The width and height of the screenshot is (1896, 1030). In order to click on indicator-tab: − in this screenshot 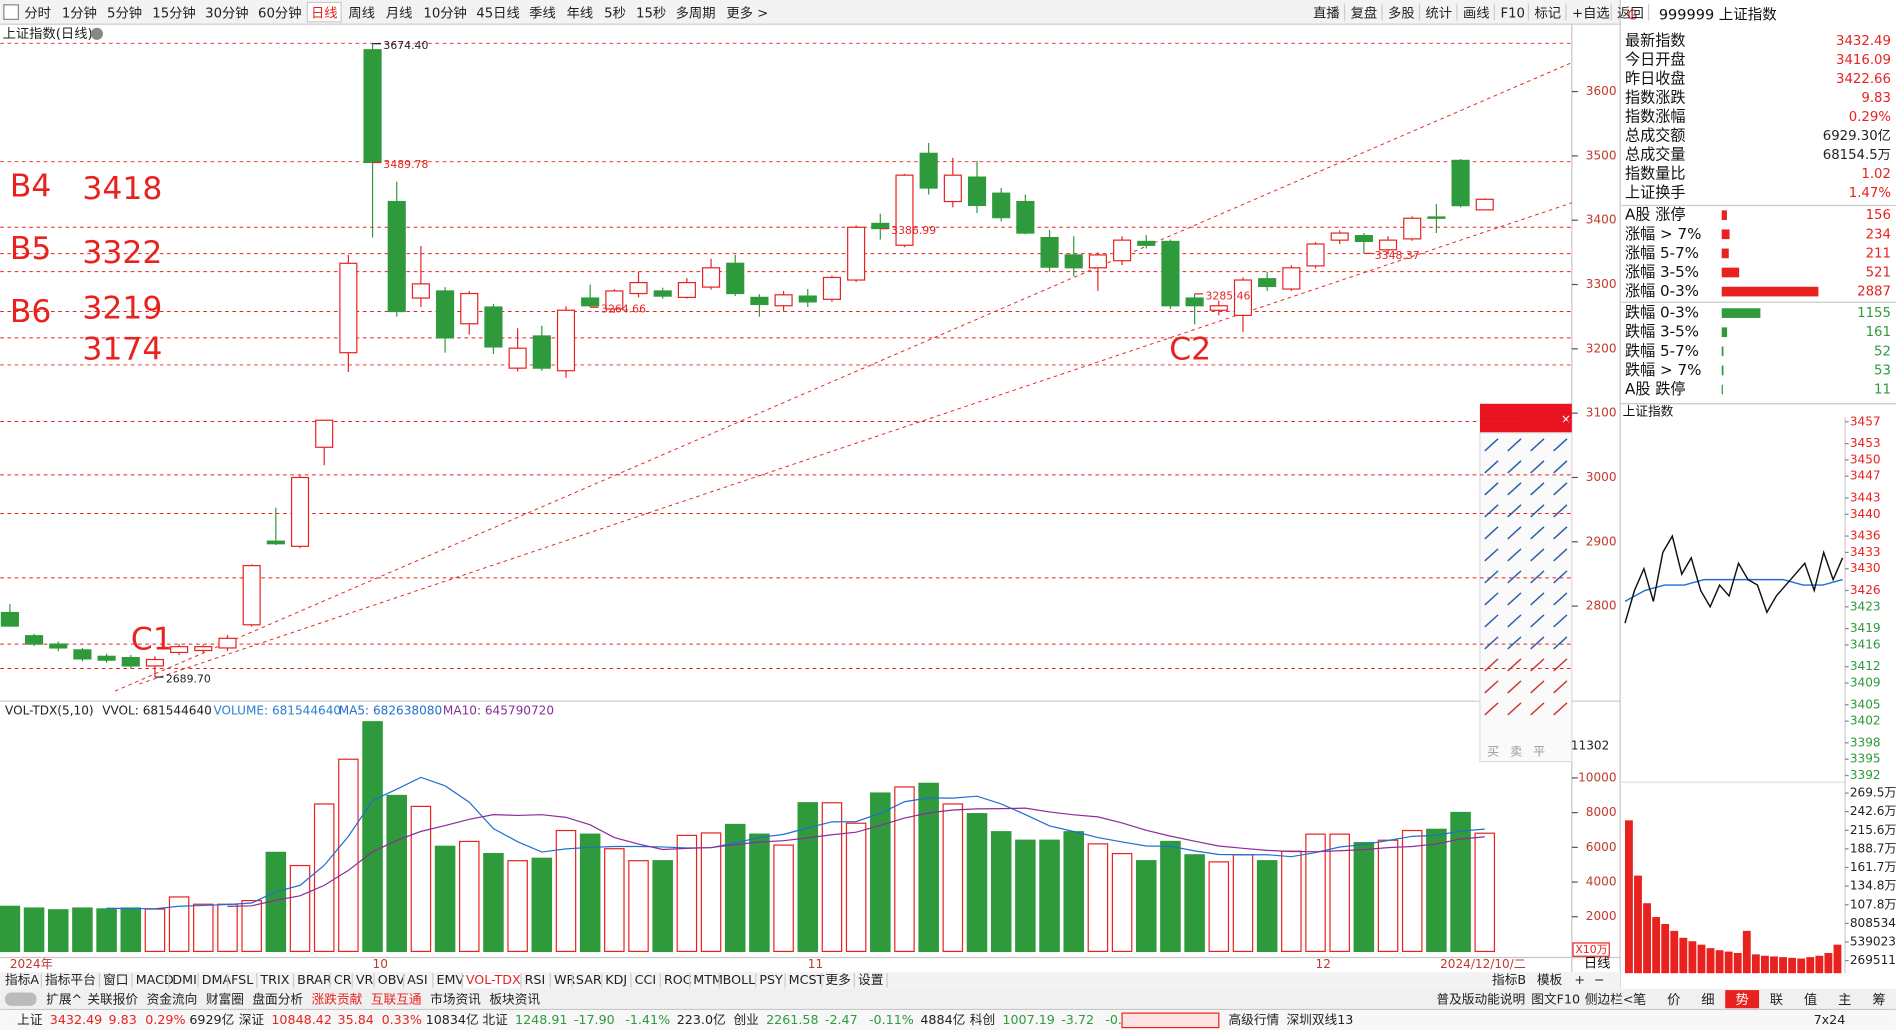, I will do `click(1599, 979)`.